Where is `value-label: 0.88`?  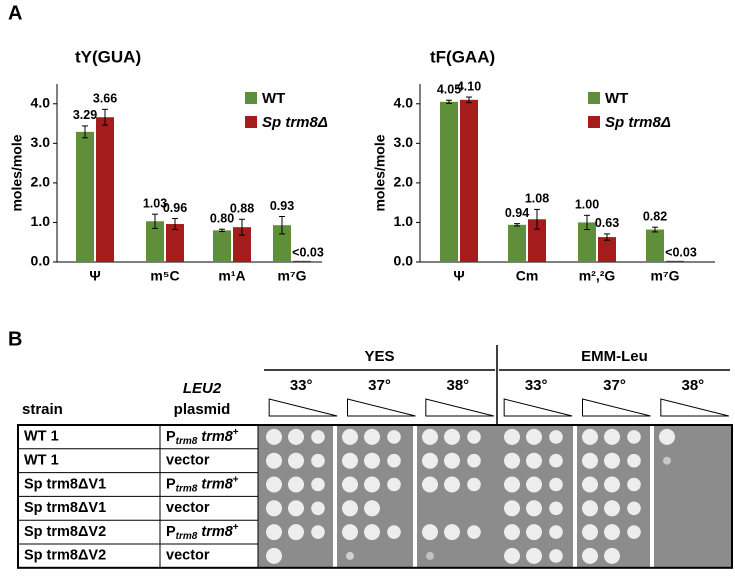
value-label: 0.88 is located at coordinates (242, 209).